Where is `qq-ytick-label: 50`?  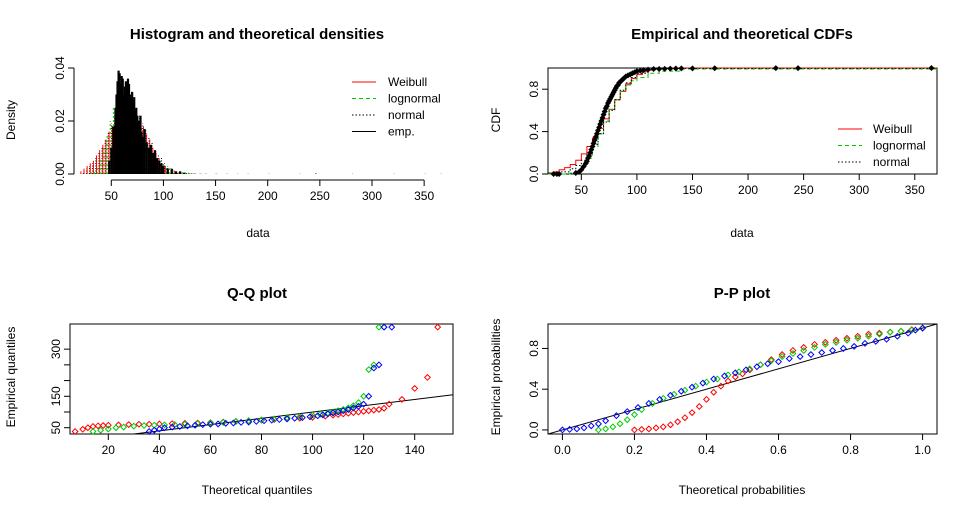
qq-ytick-label: 50 is located at coordinates (56, 428).